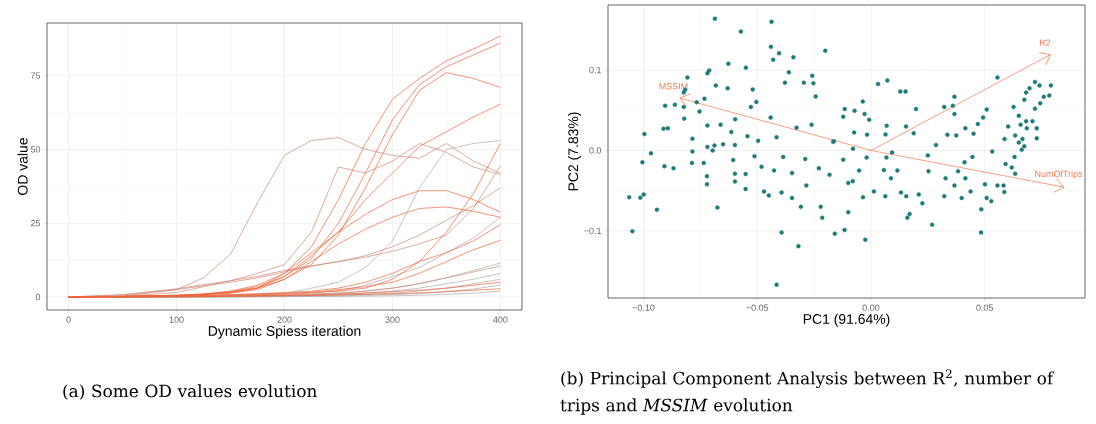 Image resolution: width=1096 pixels, height=424 pixels. What do you see at coordinates (985, 307) in the screenshot?
I see `x-tick-label: 0.05` at bounding box center [985, 307].